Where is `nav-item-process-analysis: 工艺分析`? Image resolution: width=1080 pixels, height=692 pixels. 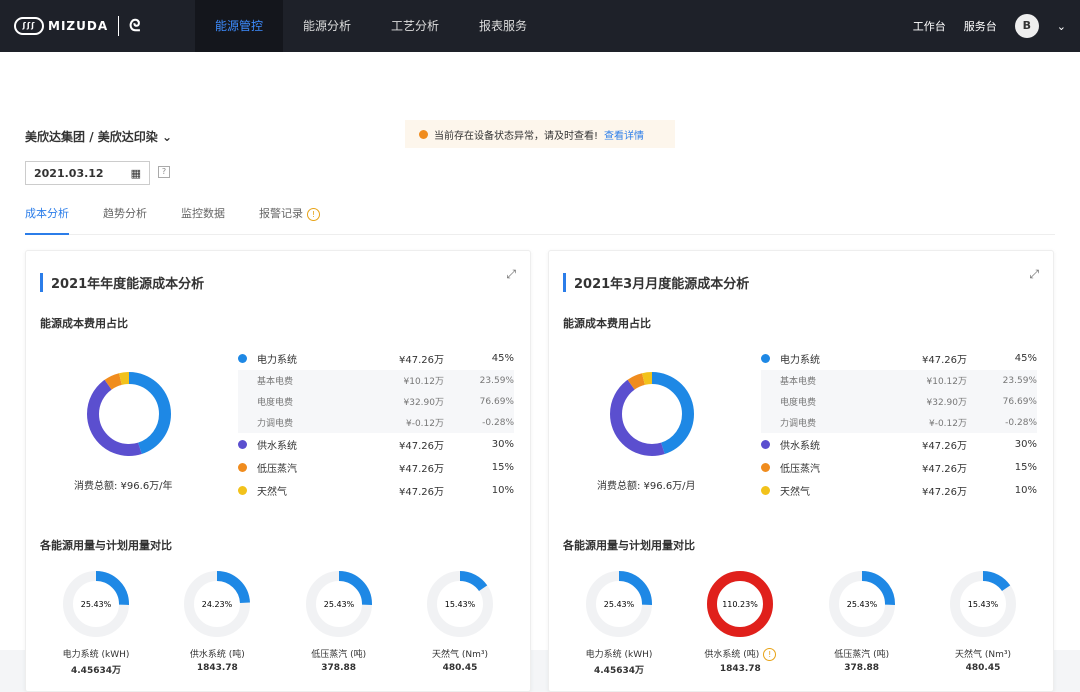
nav-item-process-analysis: 工艺分析 is located at coordinates (415, 26).